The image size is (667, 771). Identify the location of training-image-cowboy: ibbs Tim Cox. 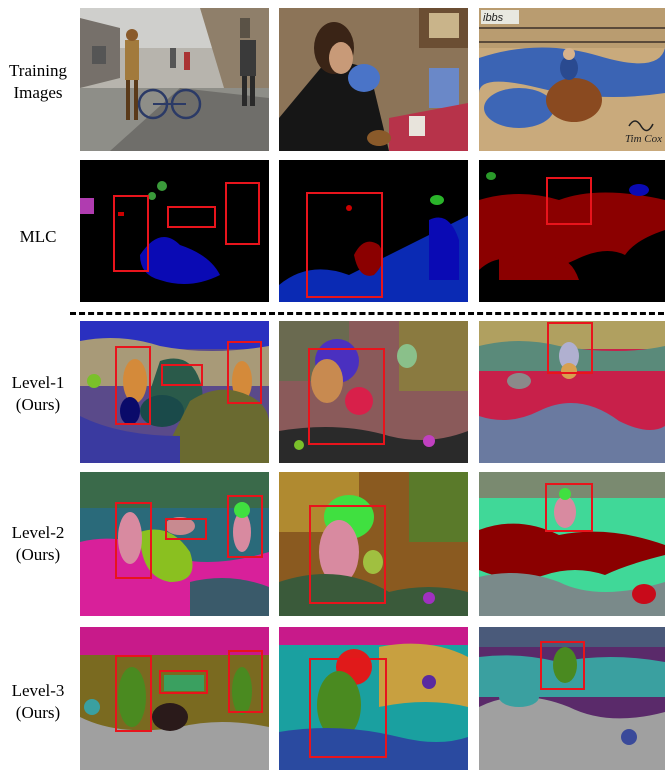
(572, 79).